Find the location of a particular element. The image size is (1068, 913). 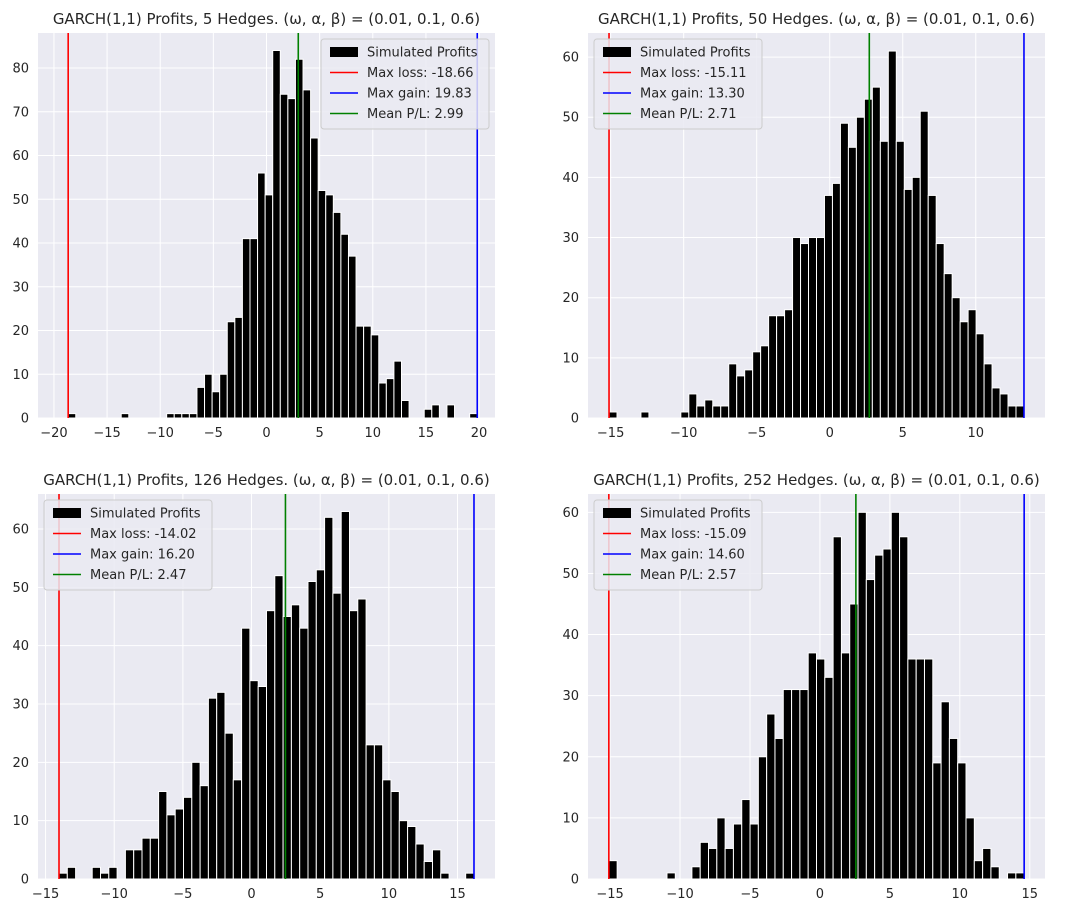

legend-label: Max loss: -15.09 is located at coordinates (693, 534).